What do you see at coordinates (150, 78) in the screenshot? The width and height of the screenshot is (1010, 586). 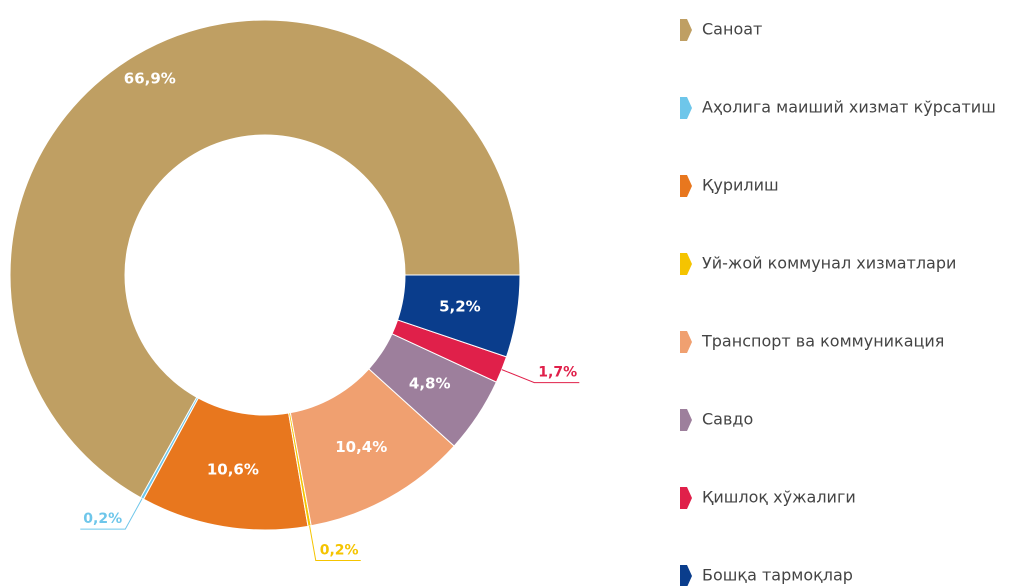 I see `slice-label: 66,9%` at bounding box center [150, 78].